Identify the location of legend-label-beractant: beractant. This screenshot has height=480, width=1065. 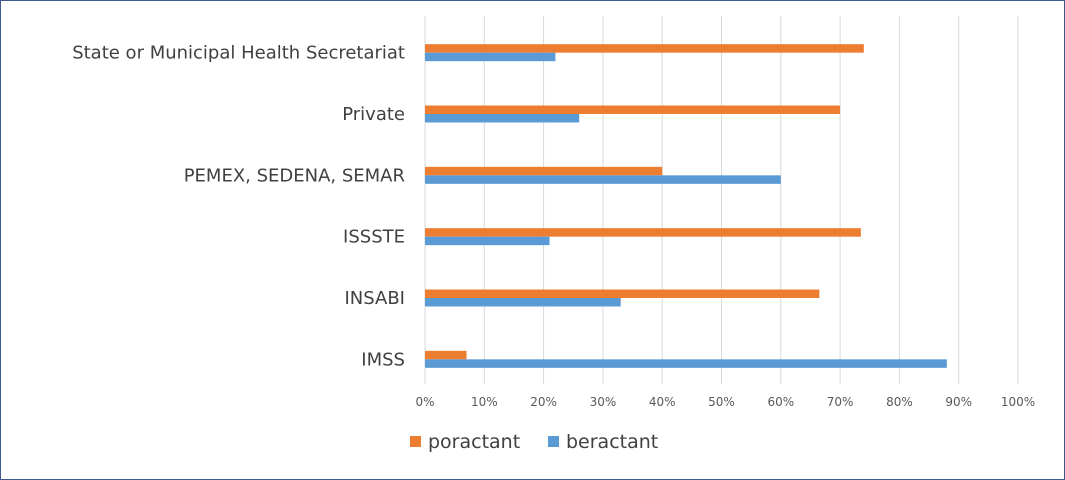
(612, 442).